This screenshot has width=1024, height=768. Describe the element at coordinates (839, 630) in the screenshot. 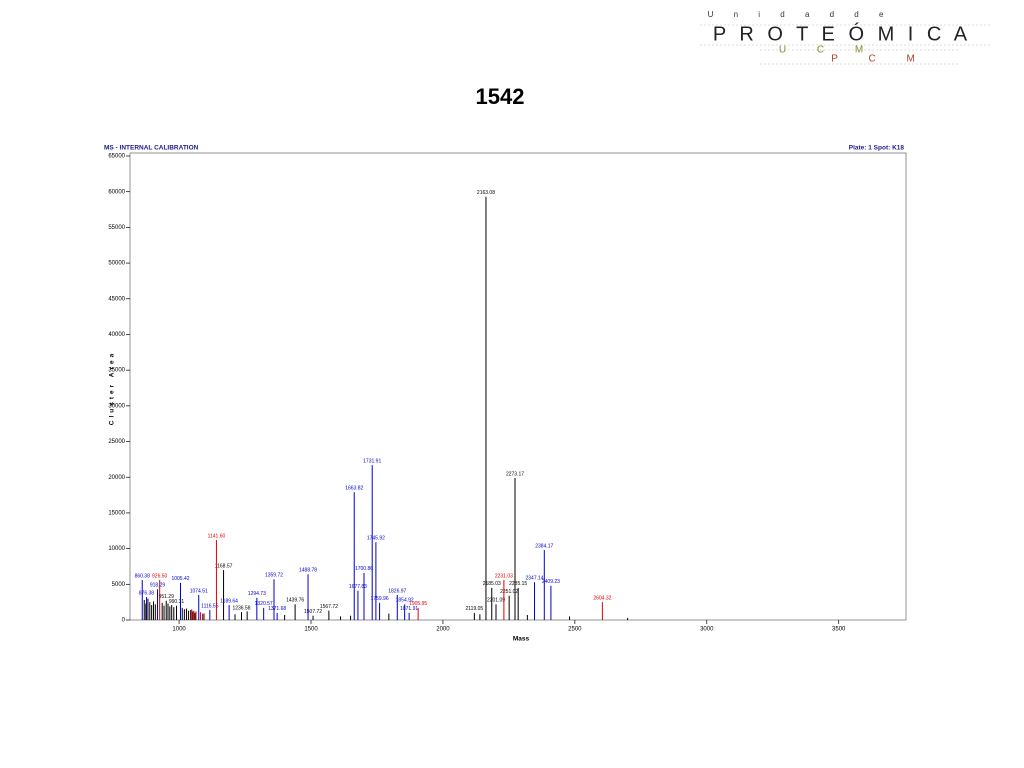

I see `x-tick-label: 3500` at that location.